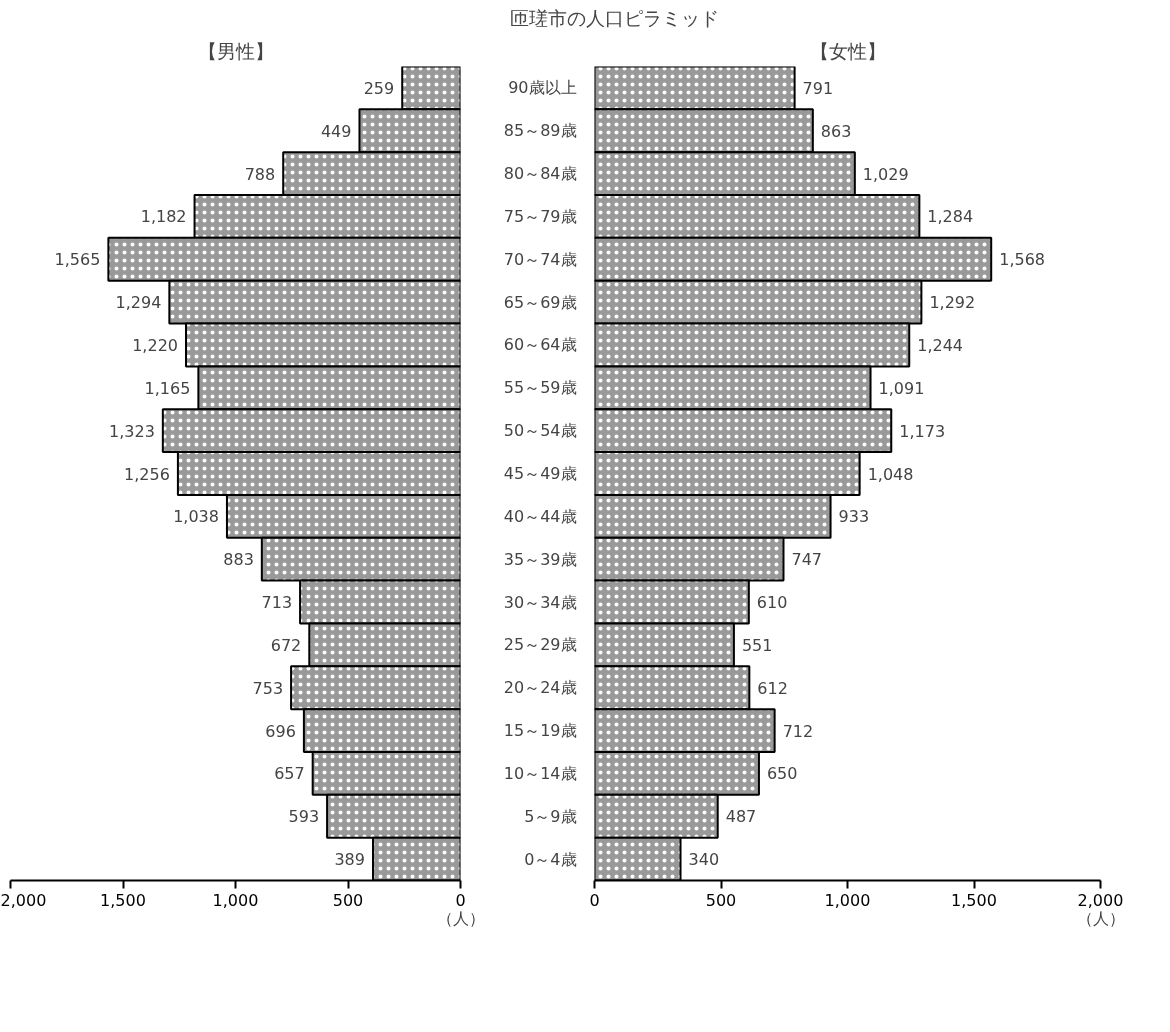 The height and width of the screenshot is (1032, 1170). Describe the element at coordinates (540, 516) in the screenshot. I see `y-tick-label: 40～44歳` at that location.